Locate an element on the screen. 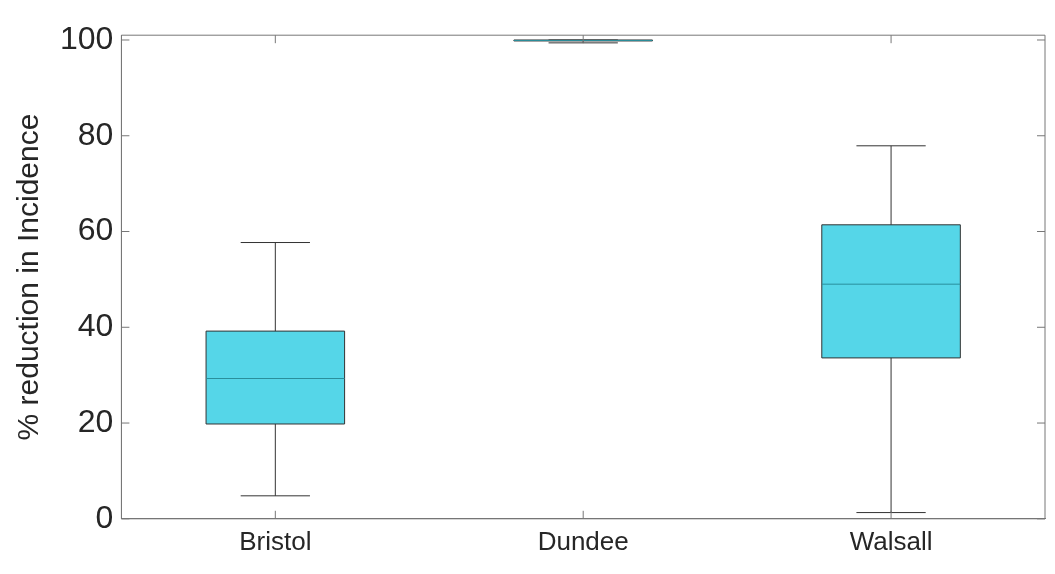  x-tick-label: Walsall is located at coordinates (891, 540).